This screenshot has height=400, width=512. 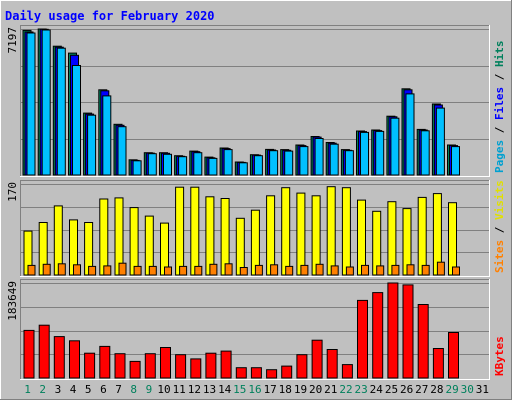 I want to click on legend-middle-text: Sites / Visits, so click(x=499, y=226).